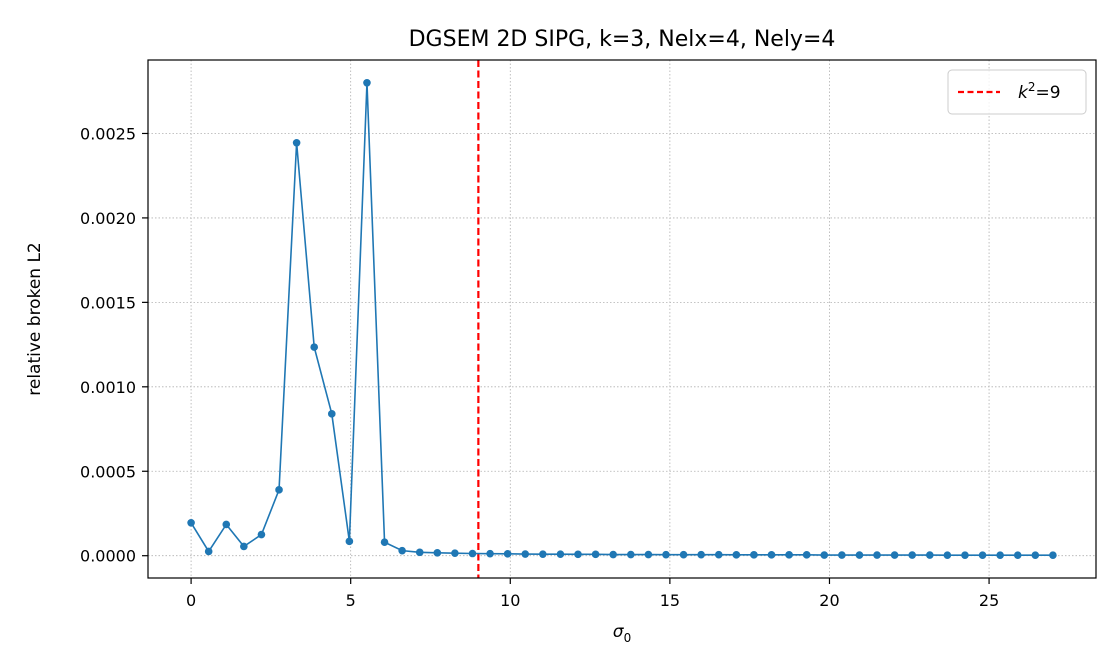 The width and height of the screenshot is (1120, 672). I want to click on y-tick-label: 0.0015, so click(108, 302).